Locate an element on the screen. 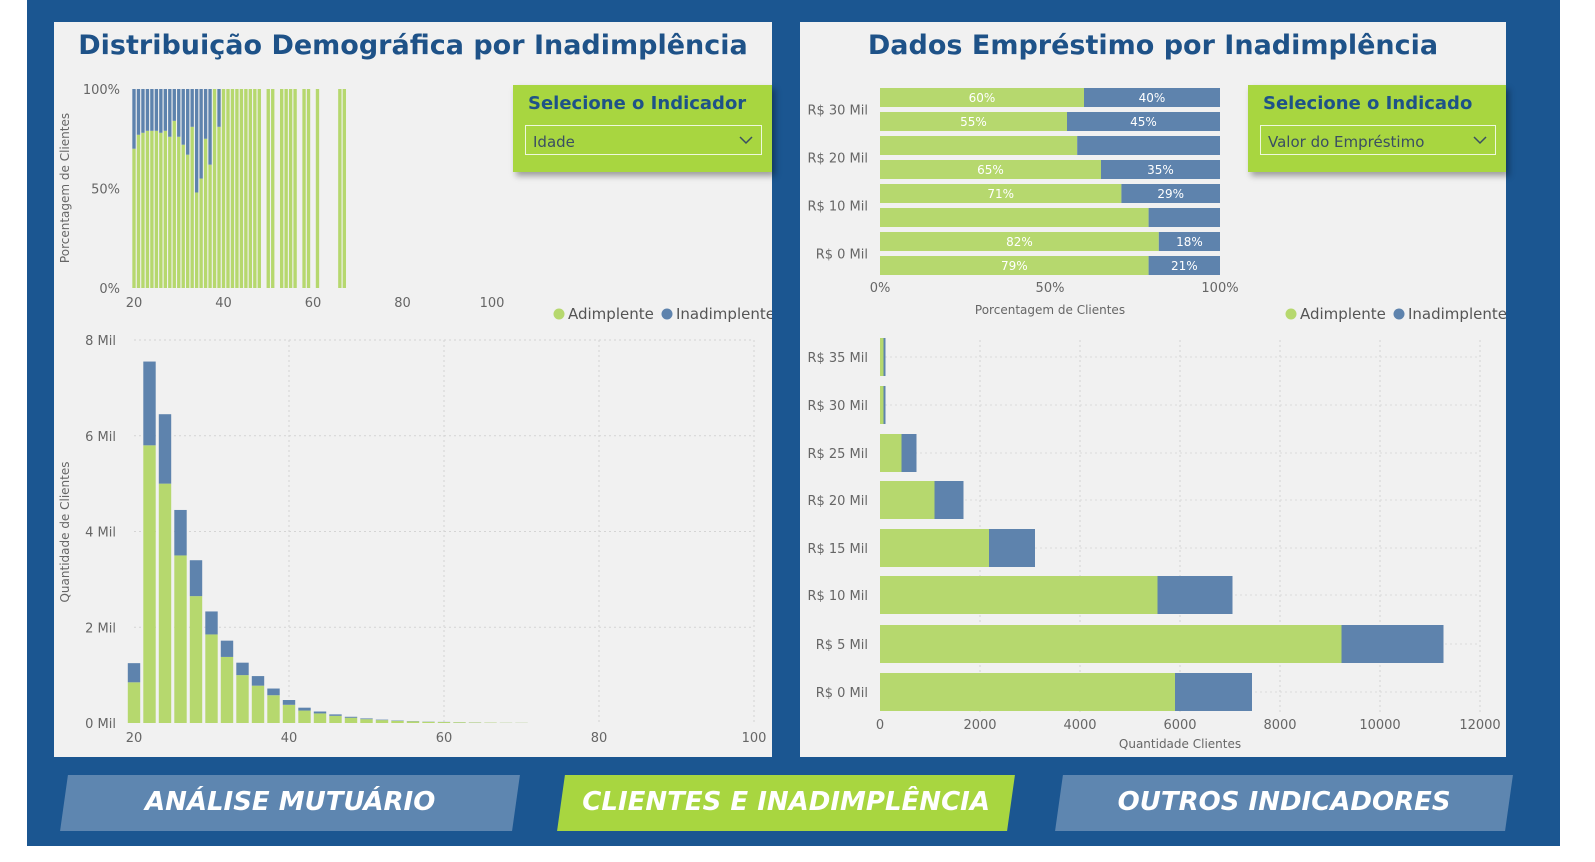  x-tick-label: 12000 is located at coordinates (1479, 725).